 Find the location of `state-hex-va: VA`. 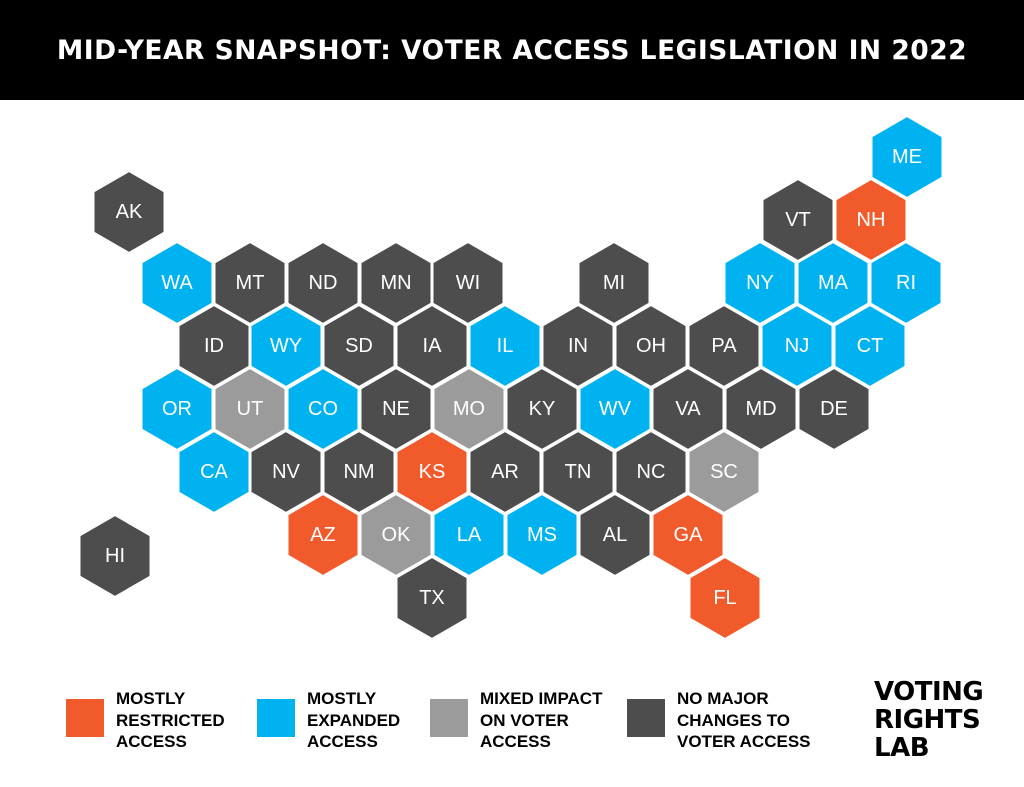

state-hex-va: VA is located at coordinates (688, 409).